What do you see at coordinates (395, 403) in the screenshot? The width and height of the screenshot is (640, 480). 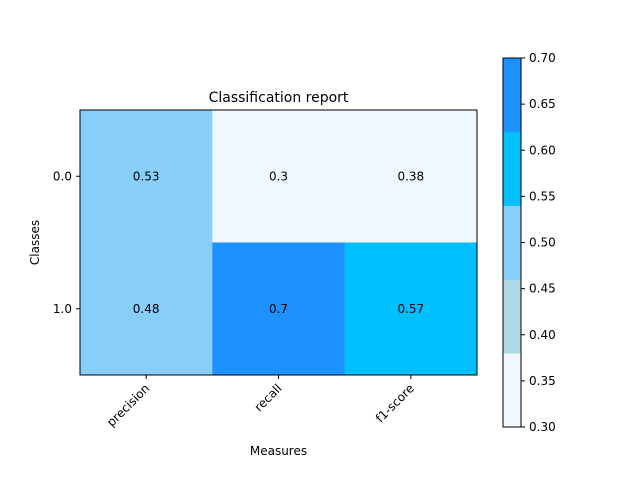 I see `x-tick-label: f1-score` at bounding box center [395, 403].